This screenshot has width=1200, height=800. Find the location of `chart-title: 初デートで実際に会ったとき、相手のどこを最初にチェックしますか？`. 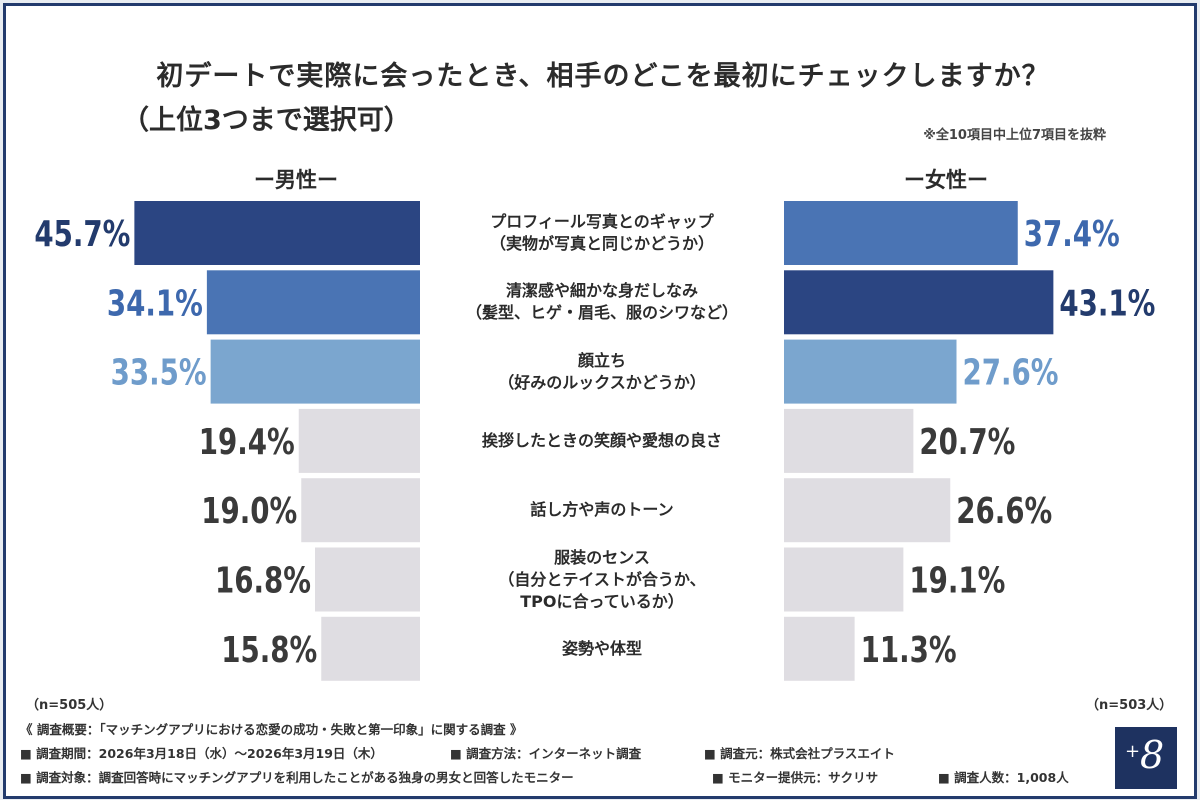

chart-title: 初デートで実際に会ったとき、相手のどこを最初にチェックしますか？ is located at coordinates (603, 76).